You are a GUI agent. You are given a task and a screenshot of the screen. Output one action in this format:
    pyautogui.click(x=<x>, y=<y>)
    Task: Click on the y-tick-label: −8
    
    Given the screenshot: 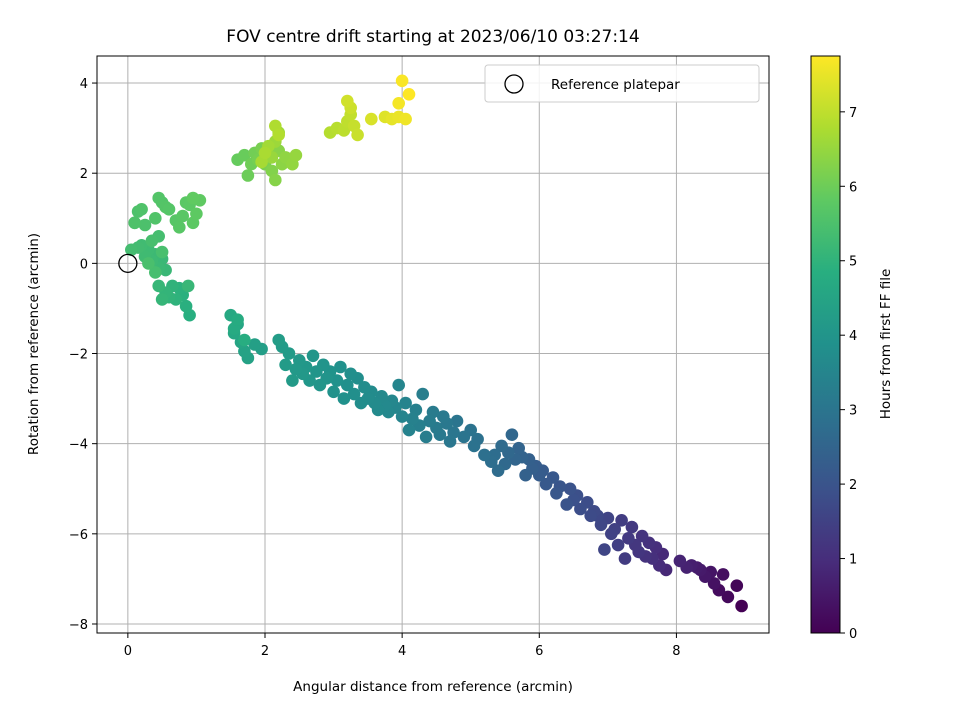 What is the action you would take?
    pyautogui.click(x=78, y=625)
    